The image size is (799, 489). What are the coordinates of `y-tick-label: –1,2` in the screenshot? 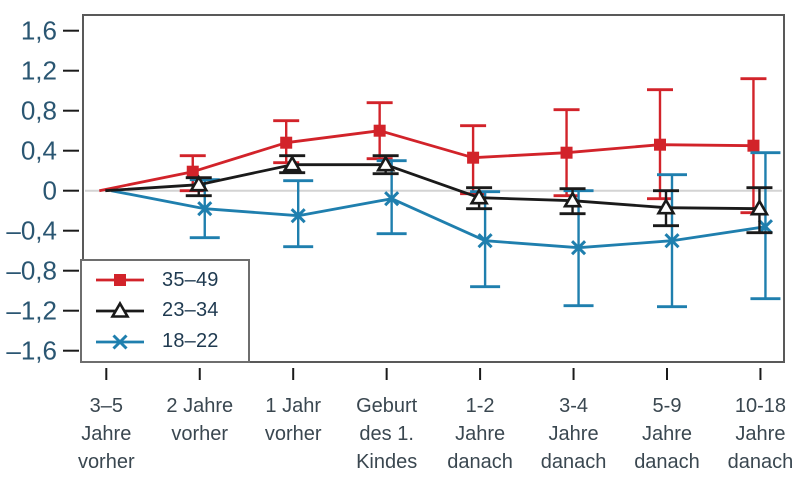 It's located at (31, 311).